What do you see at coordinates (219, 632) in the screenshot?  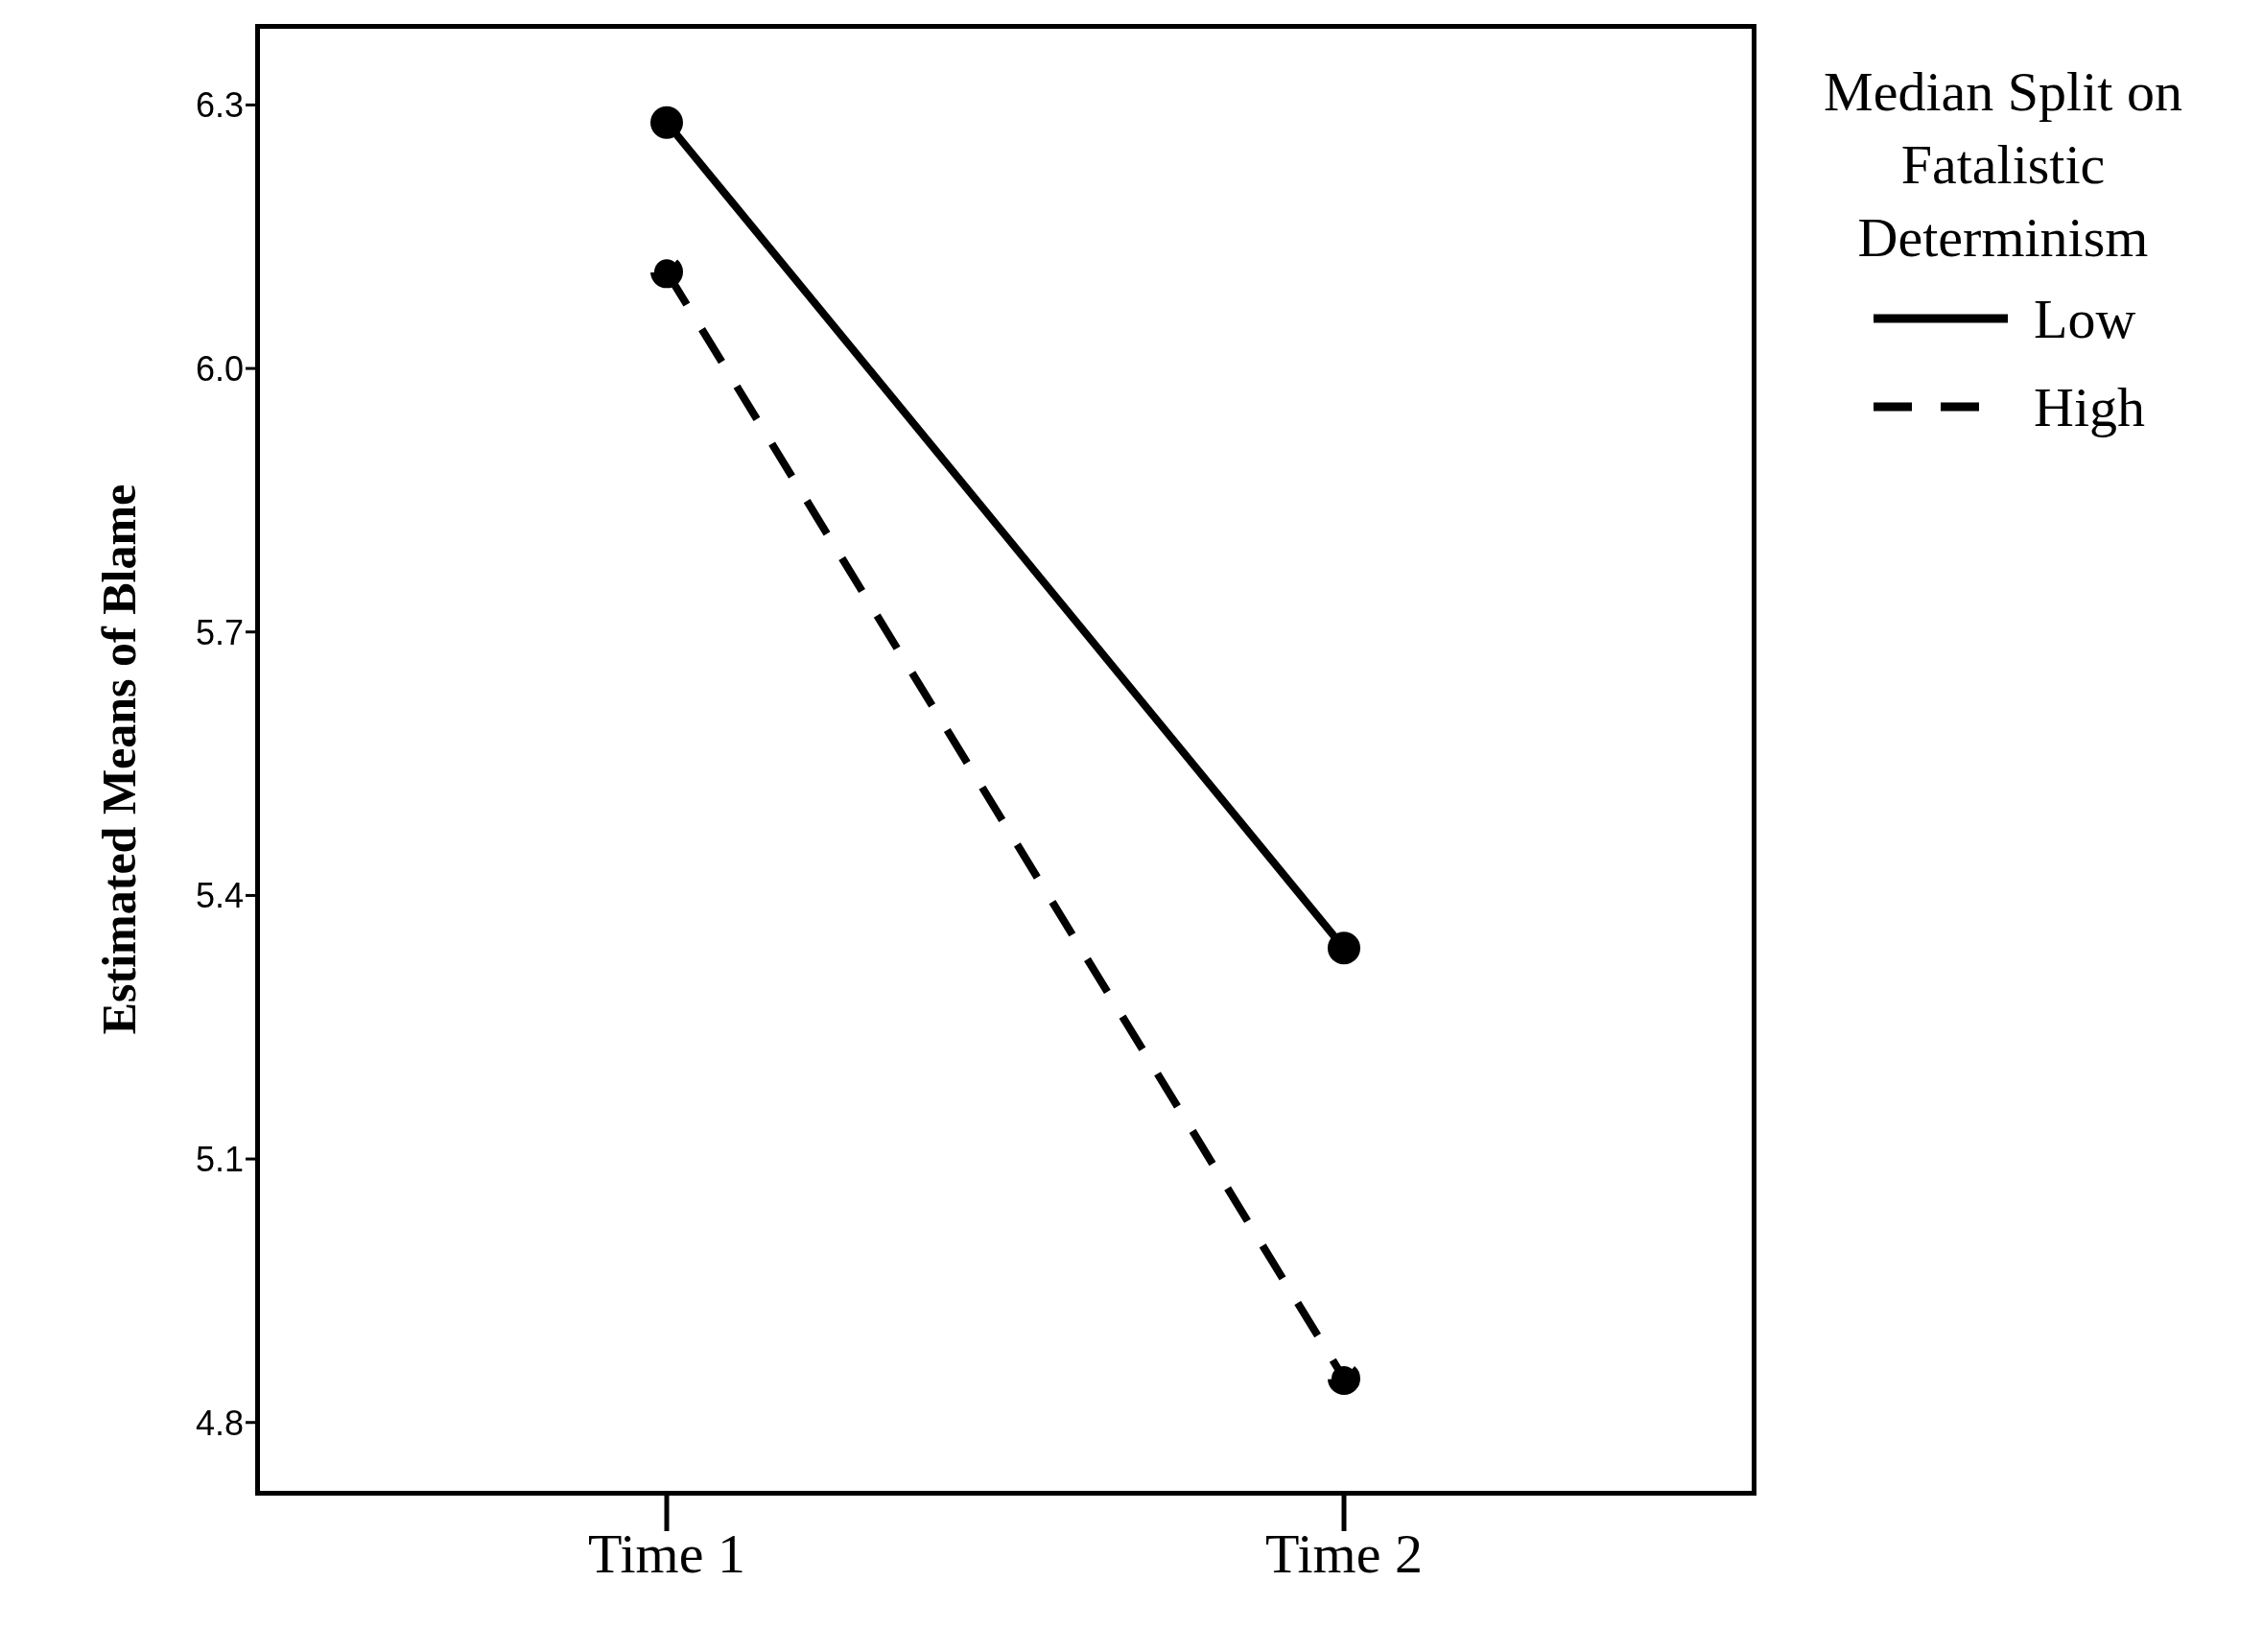 I see `y-tick-label: 5.7` at bounding box center [219, 632].